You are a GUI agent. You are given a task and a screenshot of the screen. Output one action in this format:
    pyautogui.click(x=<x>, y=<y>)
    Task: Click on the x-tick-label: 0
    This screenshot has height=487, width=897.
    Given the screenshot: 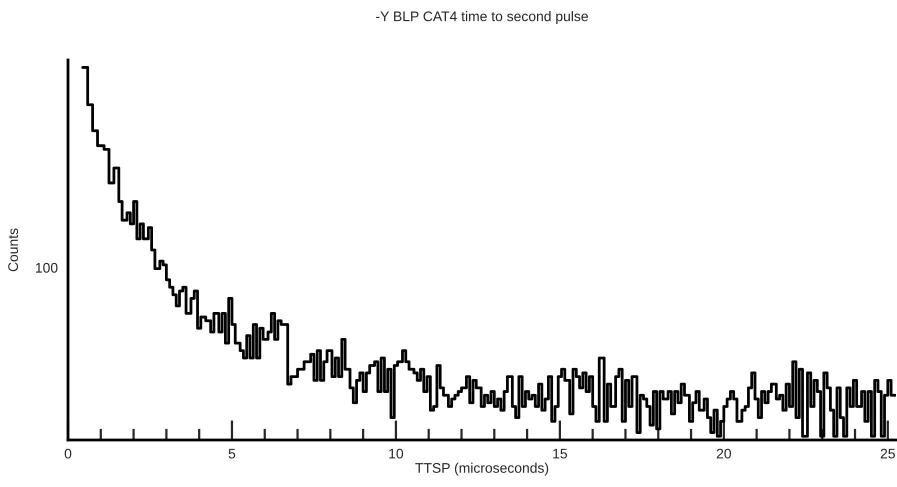 What is the action you would take?
    pyautogui.click(x=68, y=453)
    